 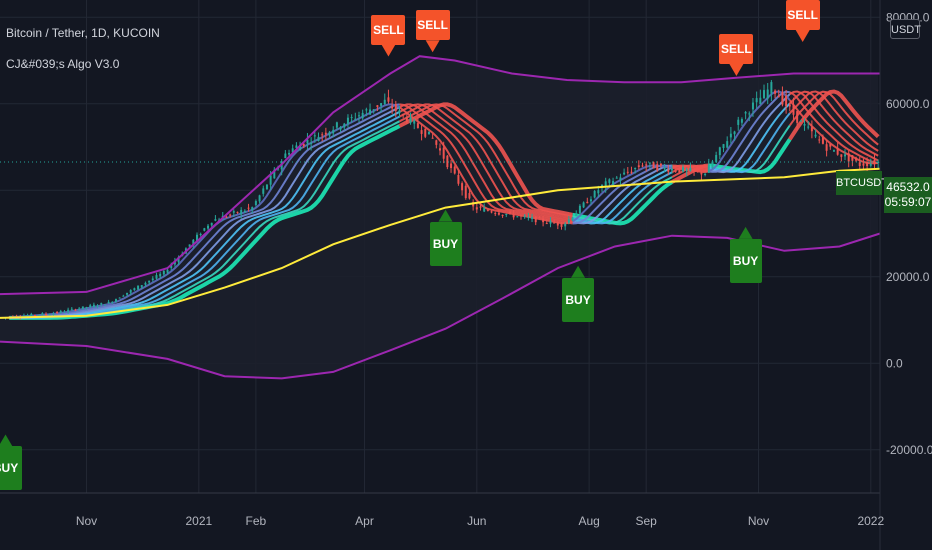 I want to click on sell-signal: SELL, so click(x=388, y=29).